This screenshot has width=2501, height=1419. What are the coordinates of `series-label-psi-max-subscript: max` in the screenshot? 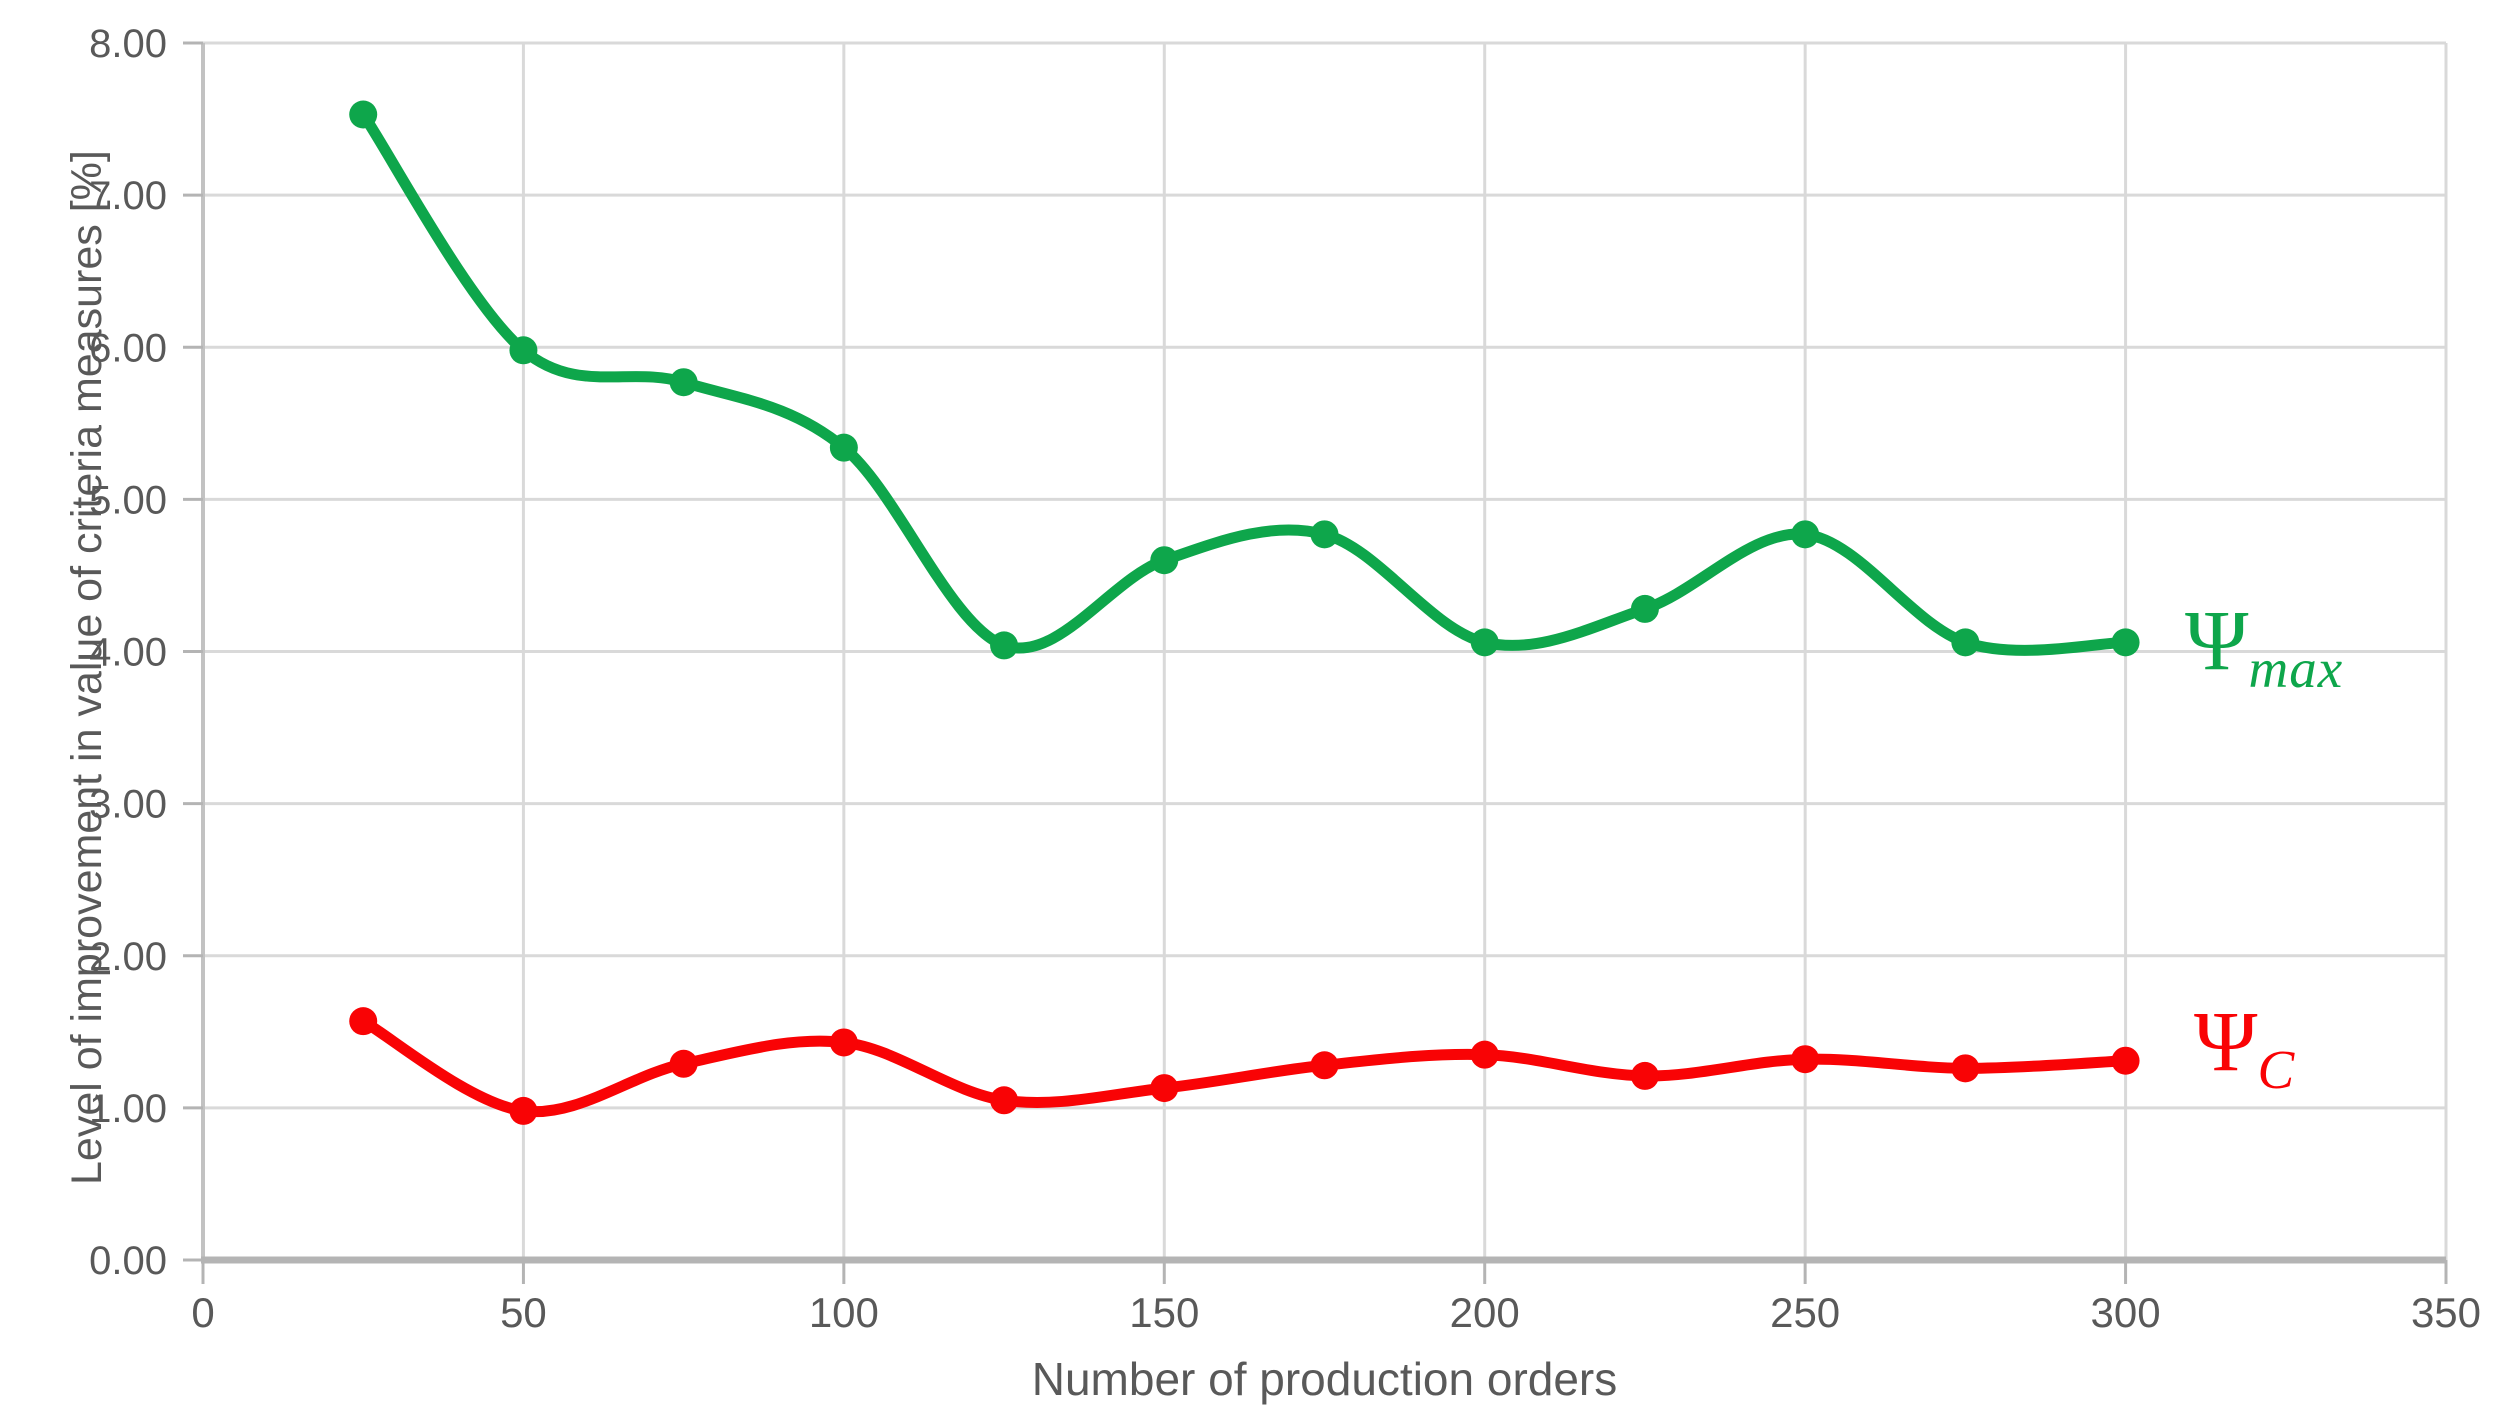 It's located at (2296, 669).